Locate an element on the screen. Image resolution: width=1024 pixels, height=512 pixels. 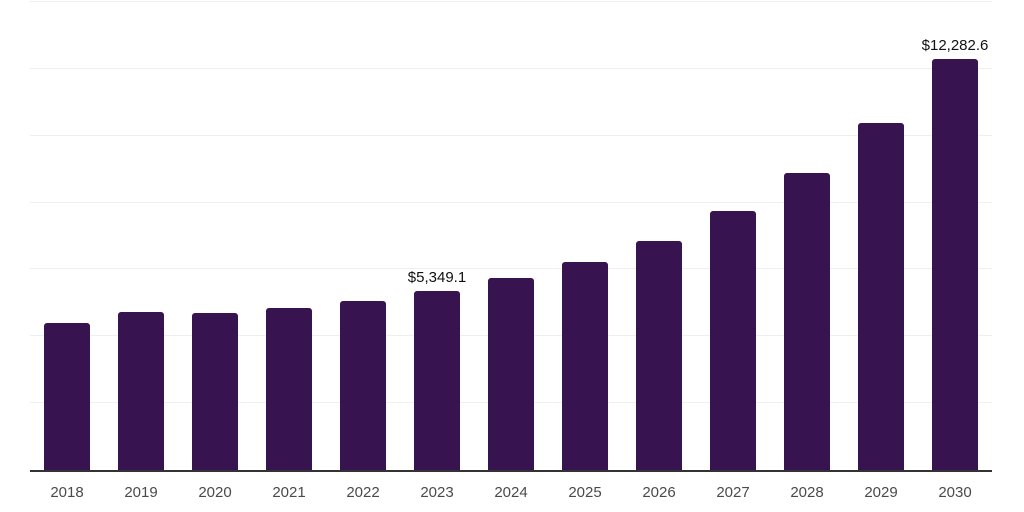
x-tick-label-2023: 2023 is located at coordinates (437, 492).